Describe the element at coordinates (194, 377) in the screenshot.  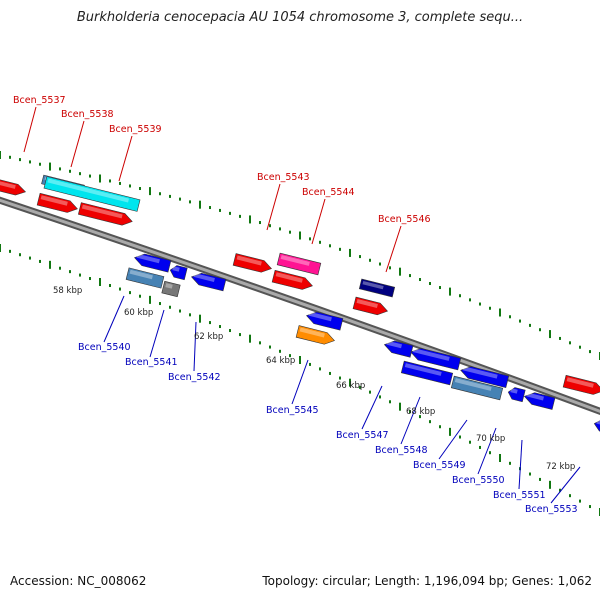
I see `gene-label-bottom: Bcen_5542` at that location.